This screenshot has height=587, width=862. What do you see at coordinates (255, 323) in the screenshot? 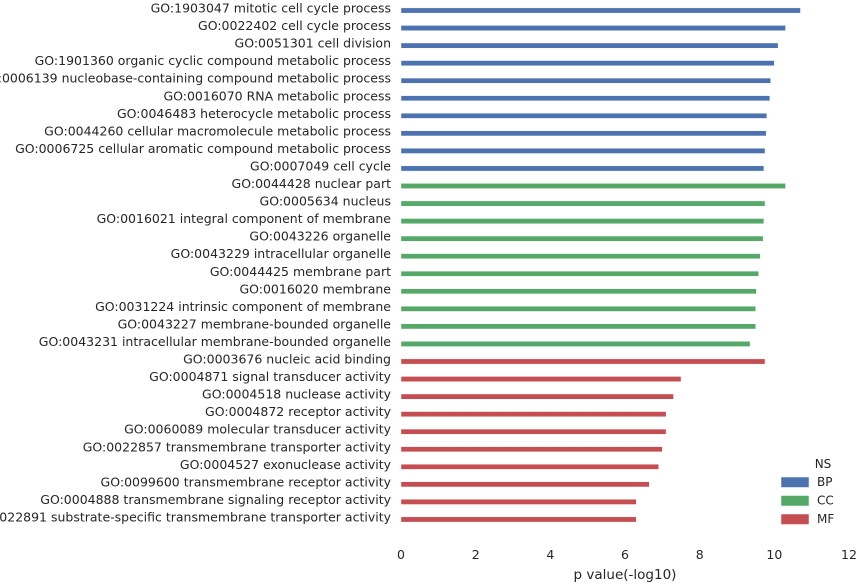
I see `category-label: GO:0043227 membrane-bounded organelle` at bounding box center [255, 323].